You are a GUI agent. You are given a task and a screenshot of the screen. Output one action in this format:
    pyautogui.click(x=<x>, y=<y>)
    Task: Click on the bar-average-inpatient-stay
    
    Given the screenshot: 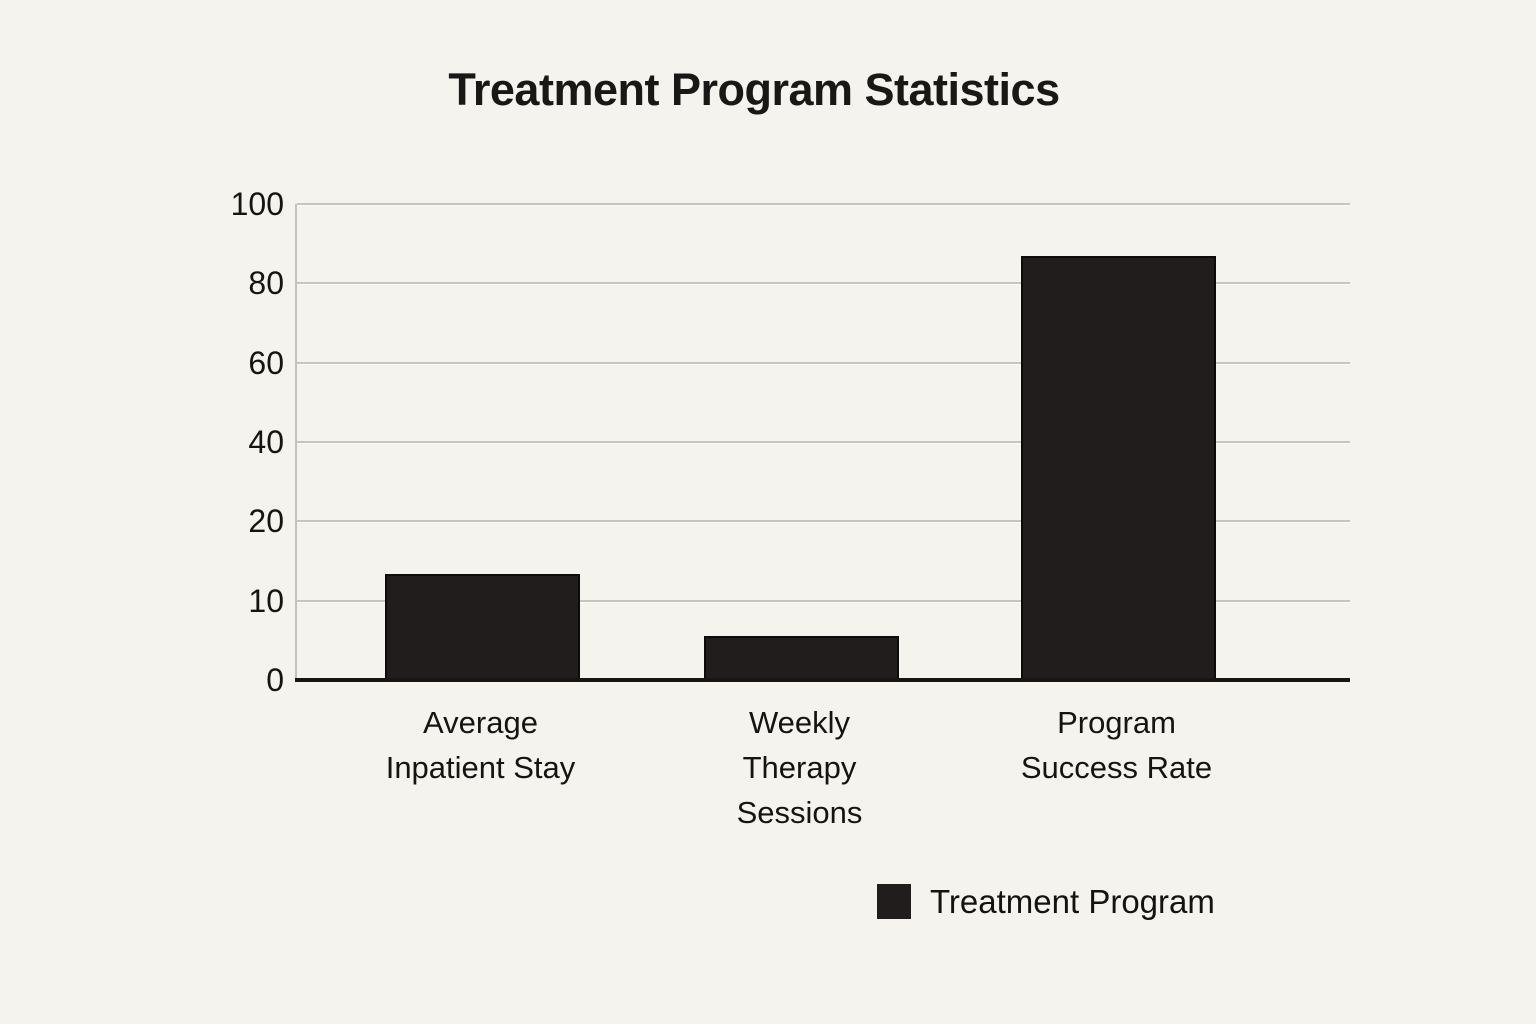 What is the action you would take?
    pyautogui.click(x=482, y=627)
    